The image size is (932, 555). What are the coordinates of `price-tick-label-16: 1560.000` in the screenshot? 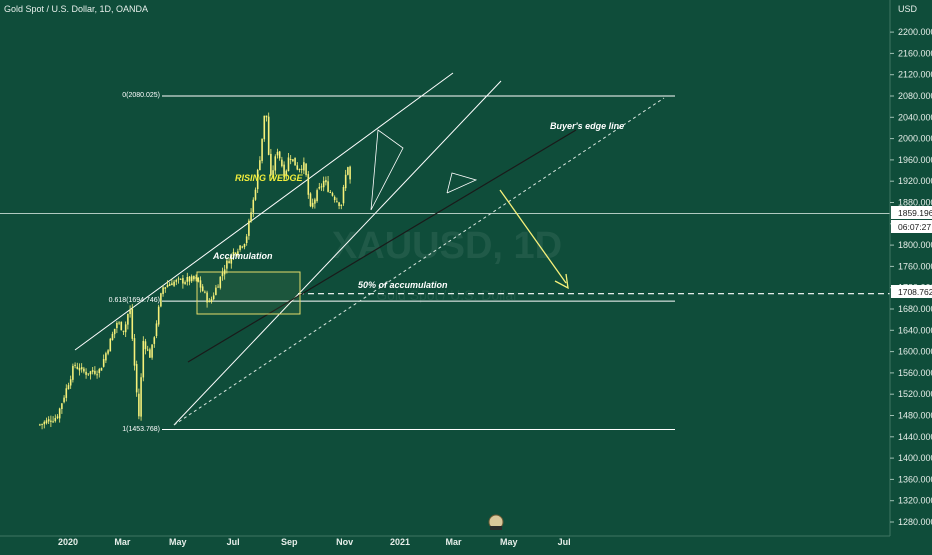 It's located at (915, 373).